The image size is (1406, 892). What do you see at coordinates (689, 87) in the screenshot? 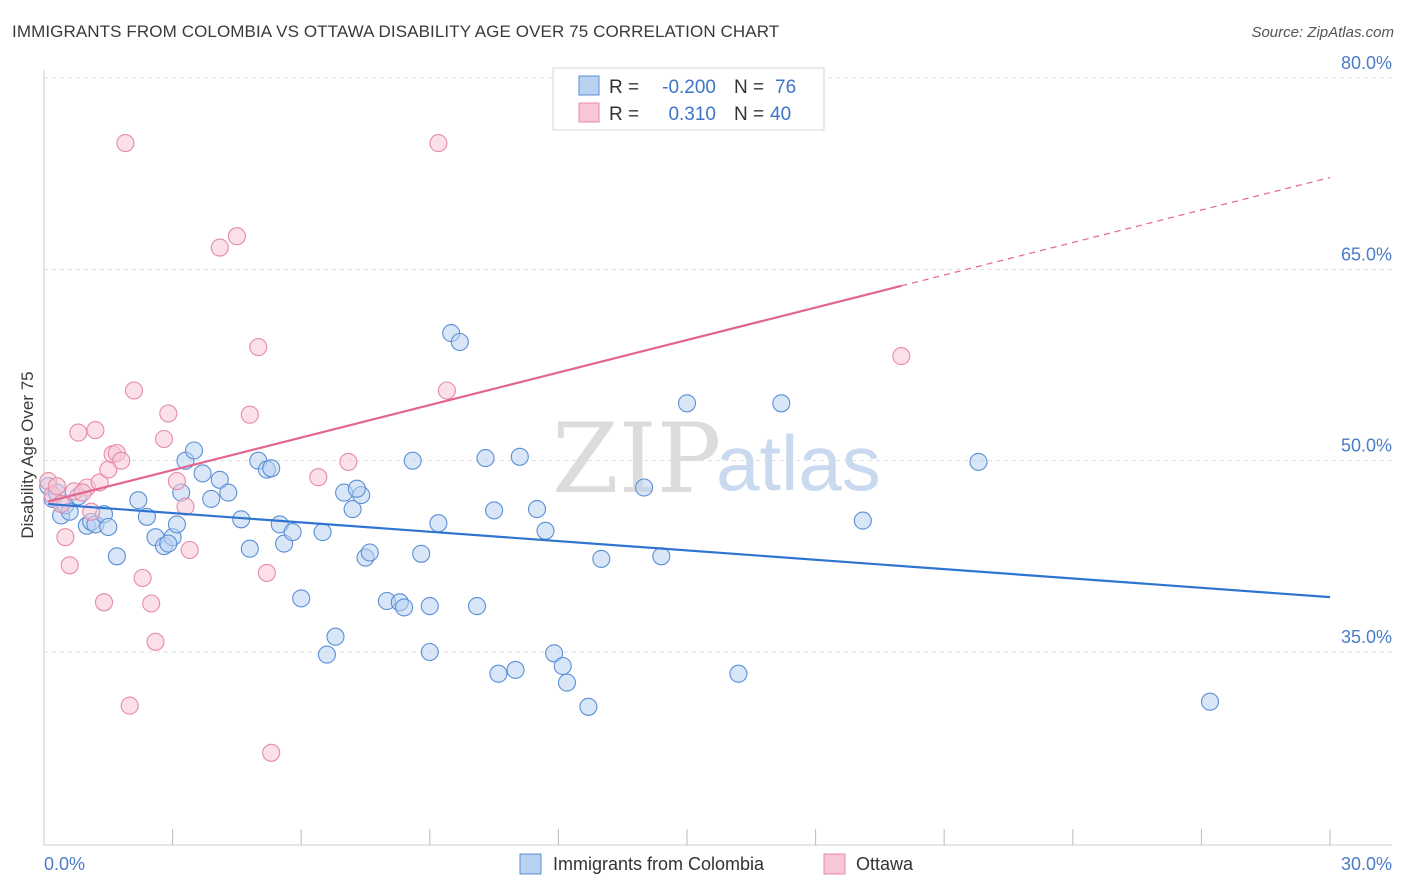
I see `stats-r-value-blue: -0.200` at bounding box center [689, 87].